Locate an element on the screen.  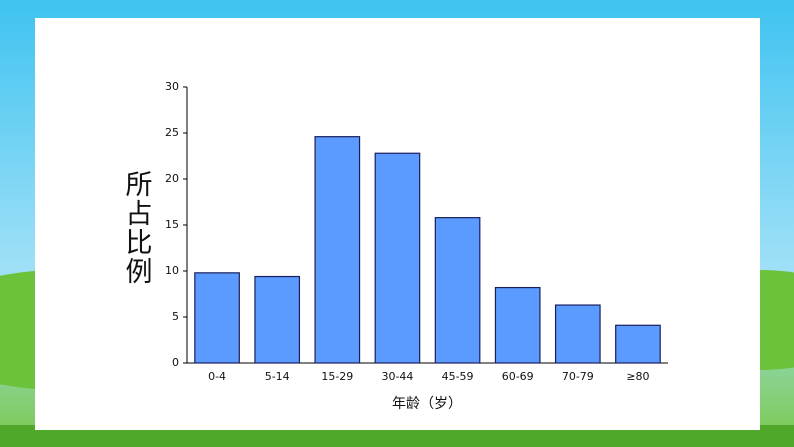
x-tick-label: ≥80 is located at coordinates (637, 376).